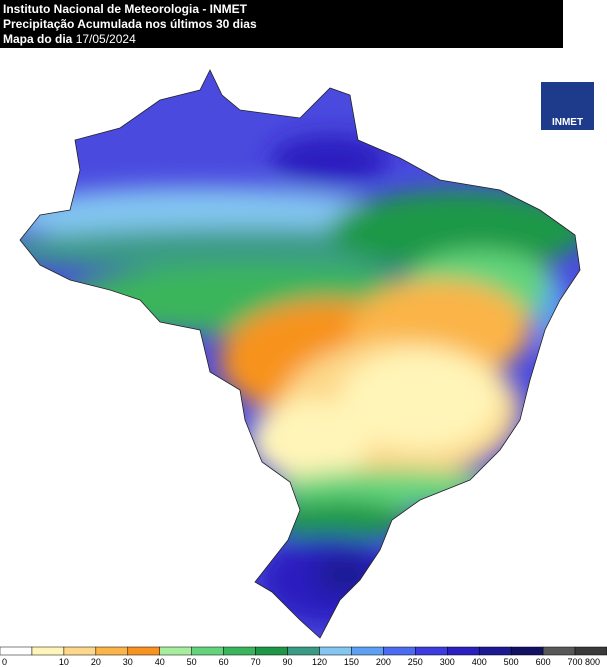 This screenshot has width=607, height=667. What do you see at coordinates (479, 662) in the screenshot?
I see `legend-label: 400` at bounding box center [479, 662].